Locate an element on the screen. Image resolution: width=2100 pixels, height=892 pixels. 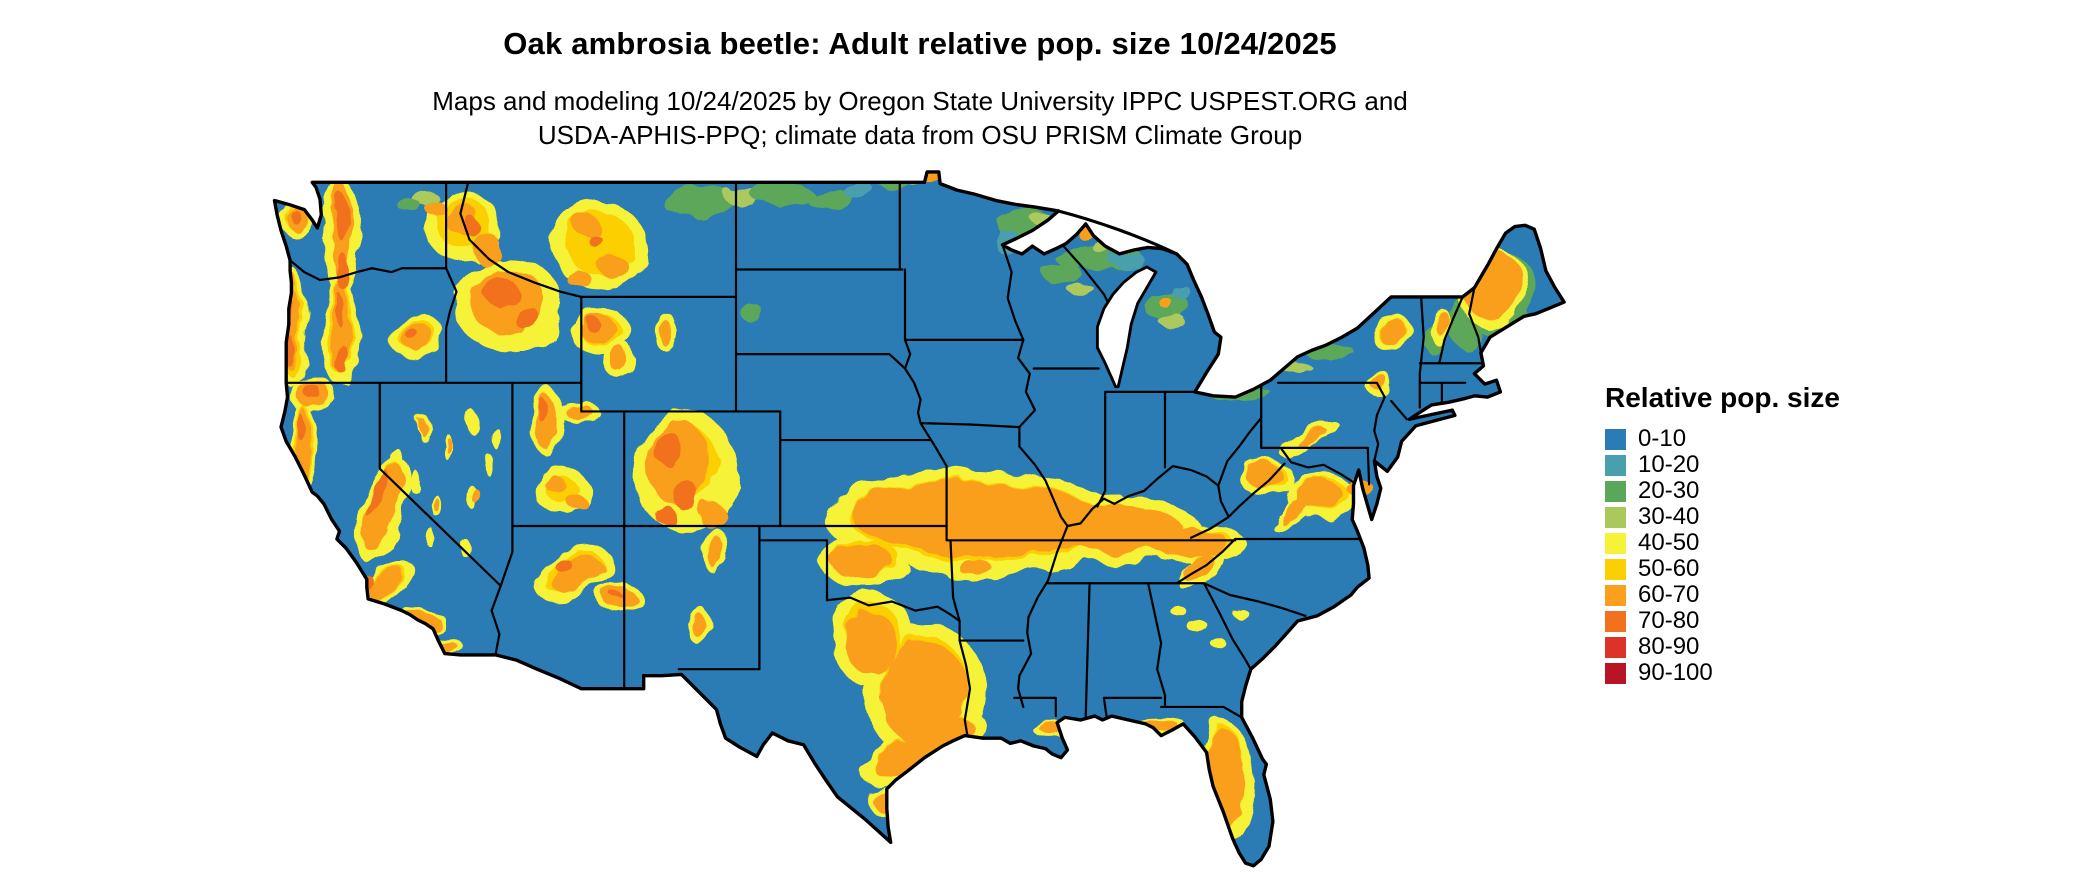
legend-label: 50-60 is located at coordinates (1669, 568).